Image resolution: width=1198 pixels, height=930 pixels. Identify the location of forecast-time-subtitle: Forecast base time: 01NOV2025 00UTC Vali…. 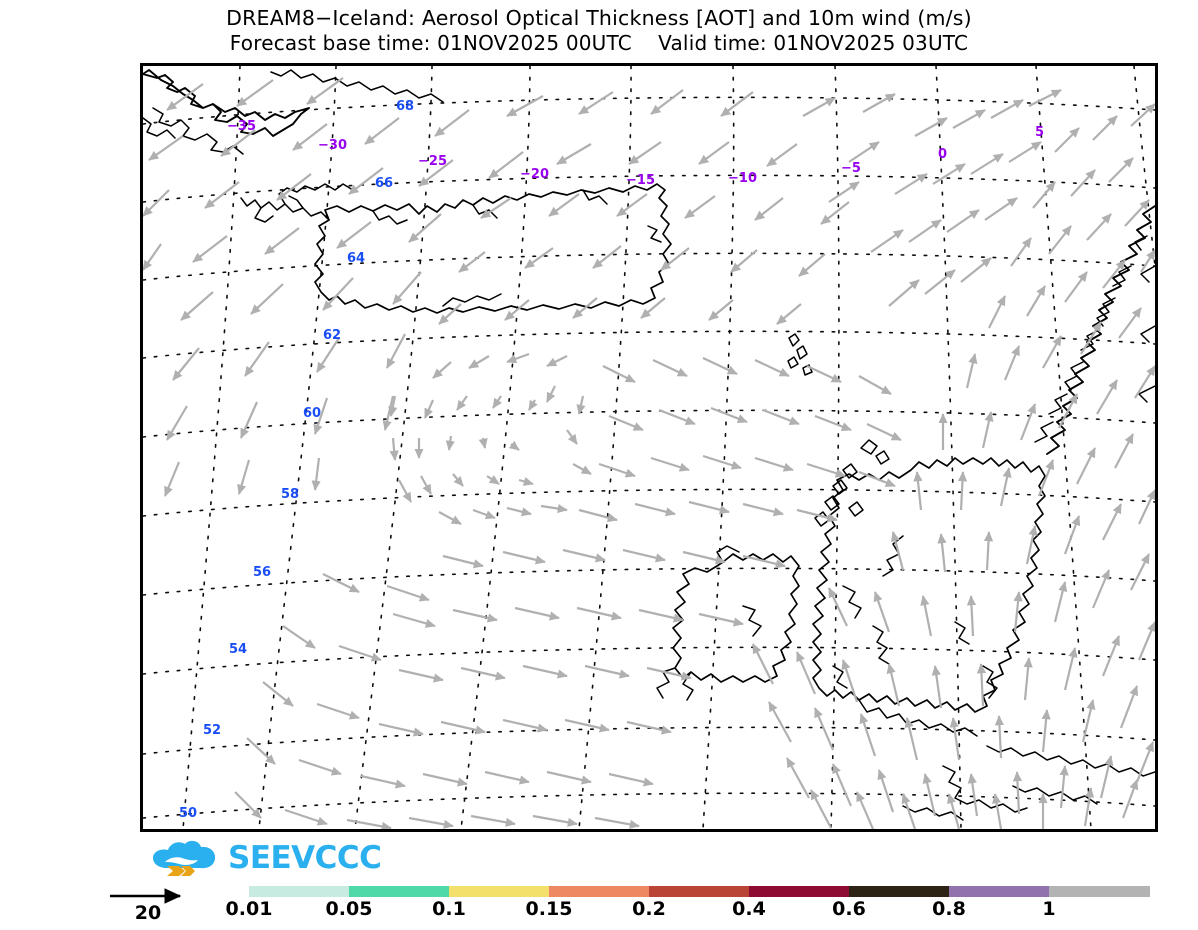
(599, 43).